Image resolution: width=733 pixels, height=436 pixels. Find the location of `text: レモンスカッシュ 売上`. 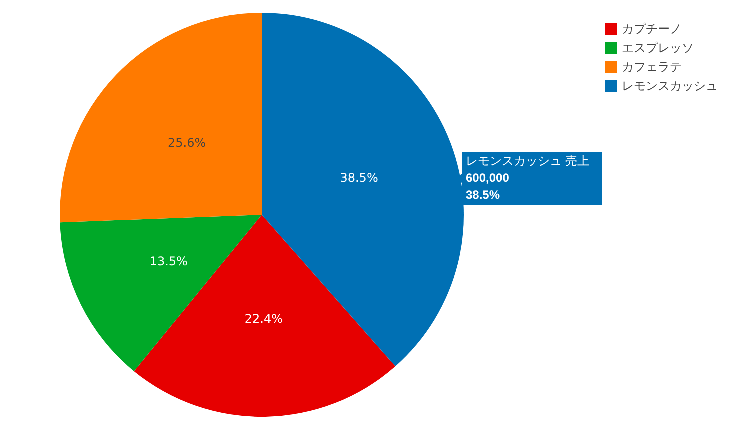

text: レモンスカッシュ 売上 is located at coordinates (528, 161).